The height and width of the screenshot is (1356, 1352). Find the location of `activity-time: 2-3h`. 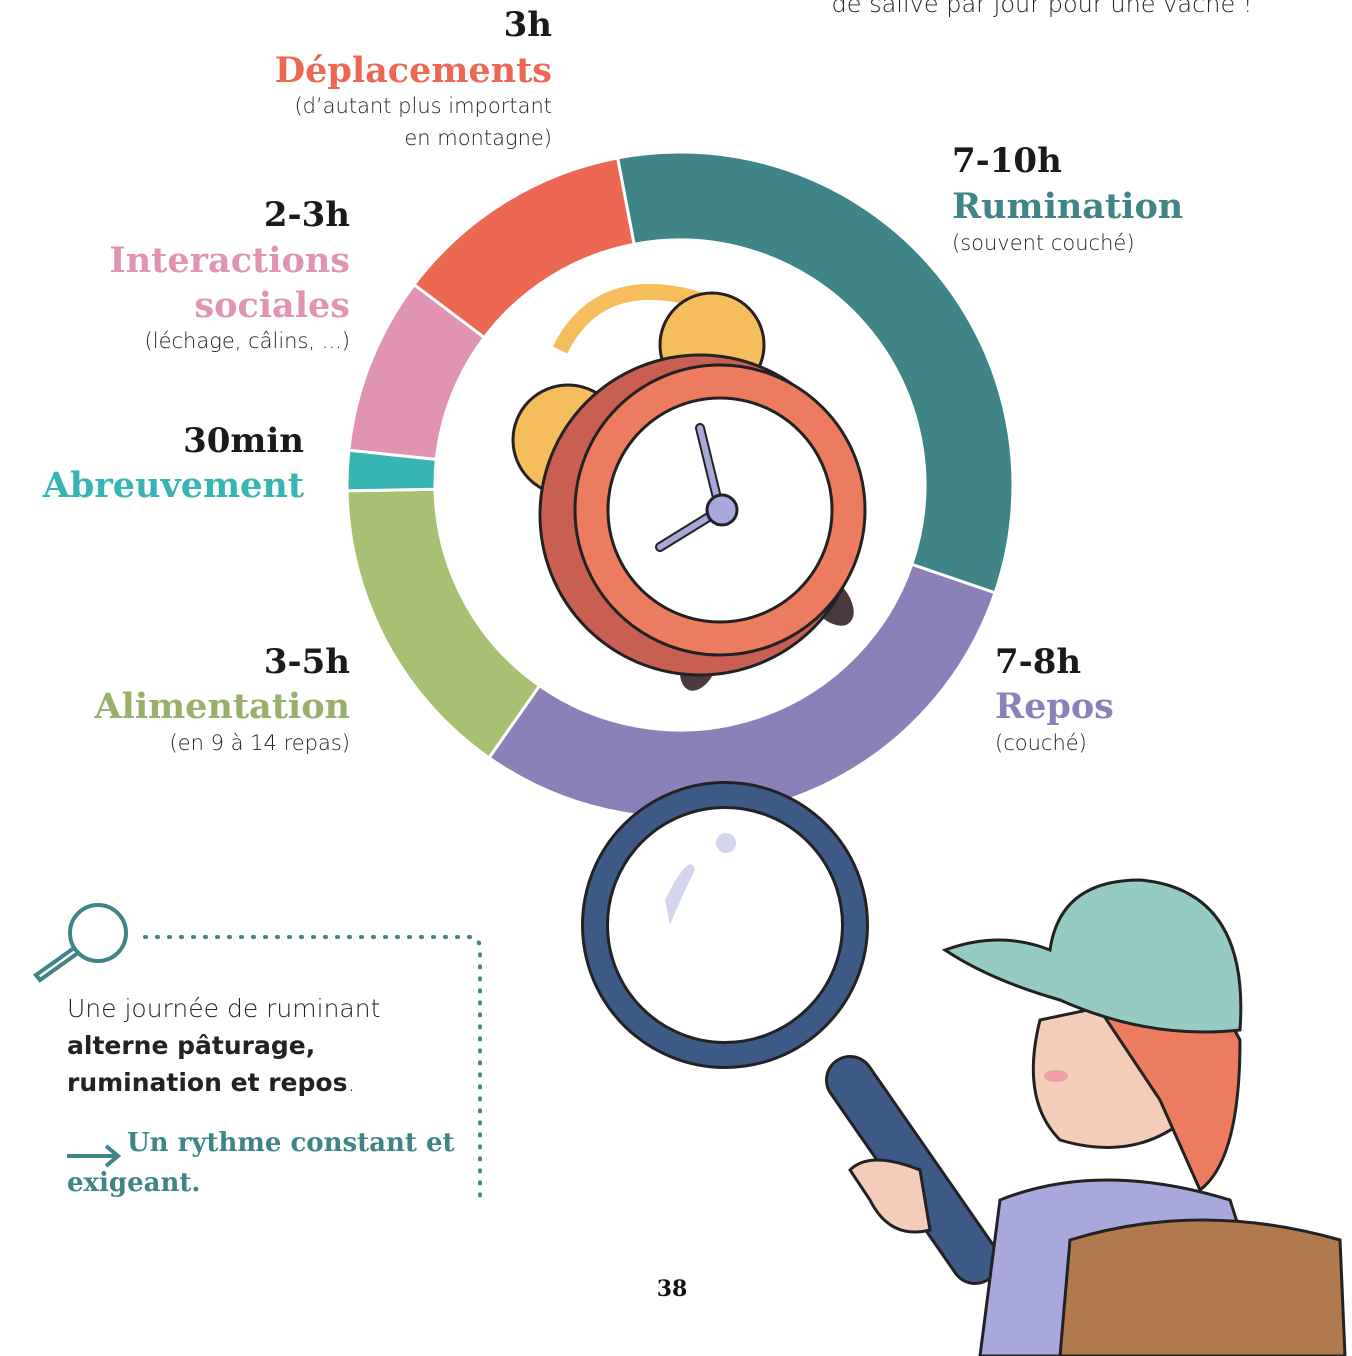

activity-time: 2-3h is located at coordinates (307, 215).